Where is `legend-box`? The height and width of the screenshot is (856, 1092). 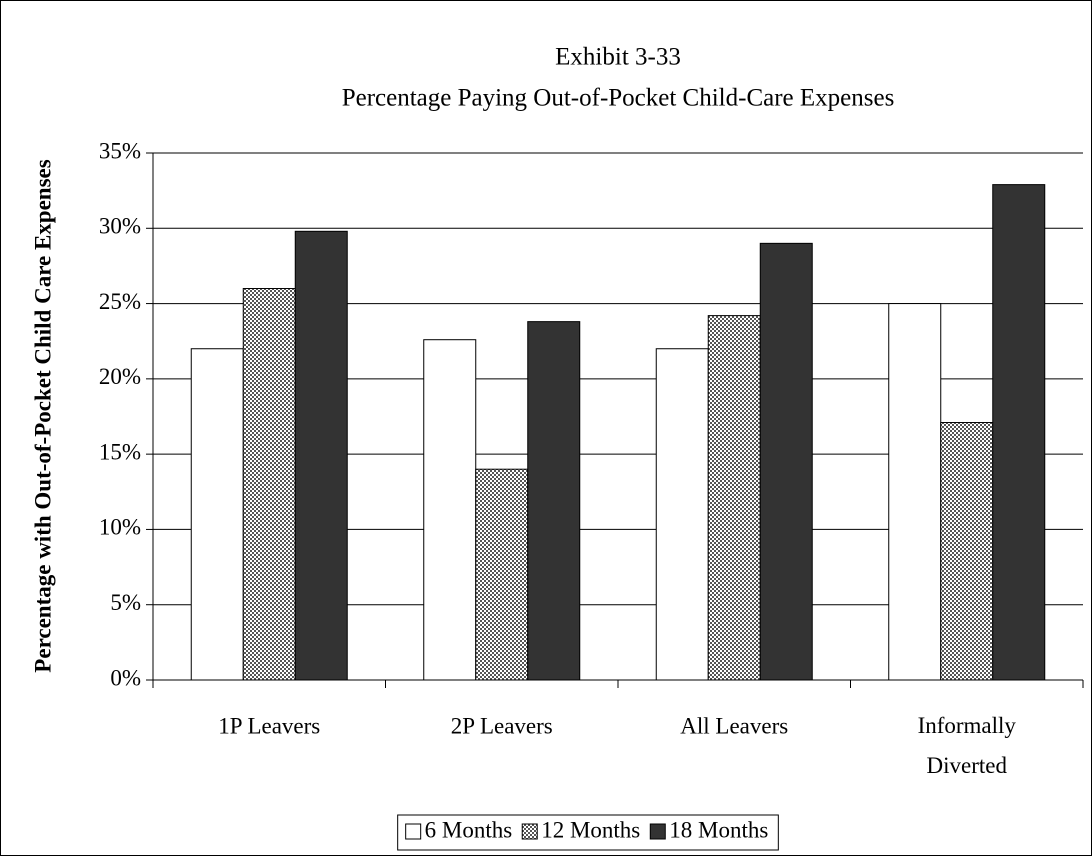
legend-box is located at coordinates (588, 832).